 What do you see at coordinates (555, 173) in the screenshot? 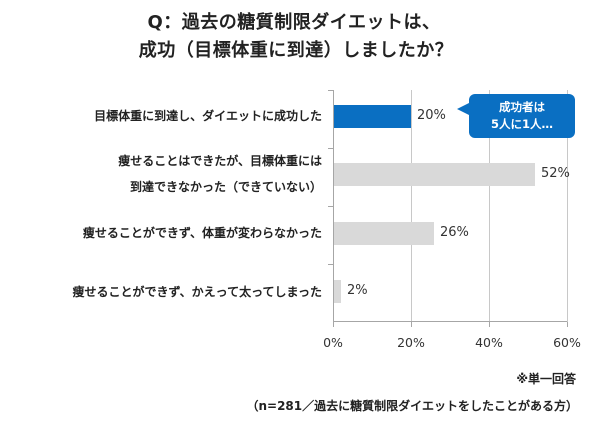
I see `value-label-partial: 52%` at bounding box center [555, 173].